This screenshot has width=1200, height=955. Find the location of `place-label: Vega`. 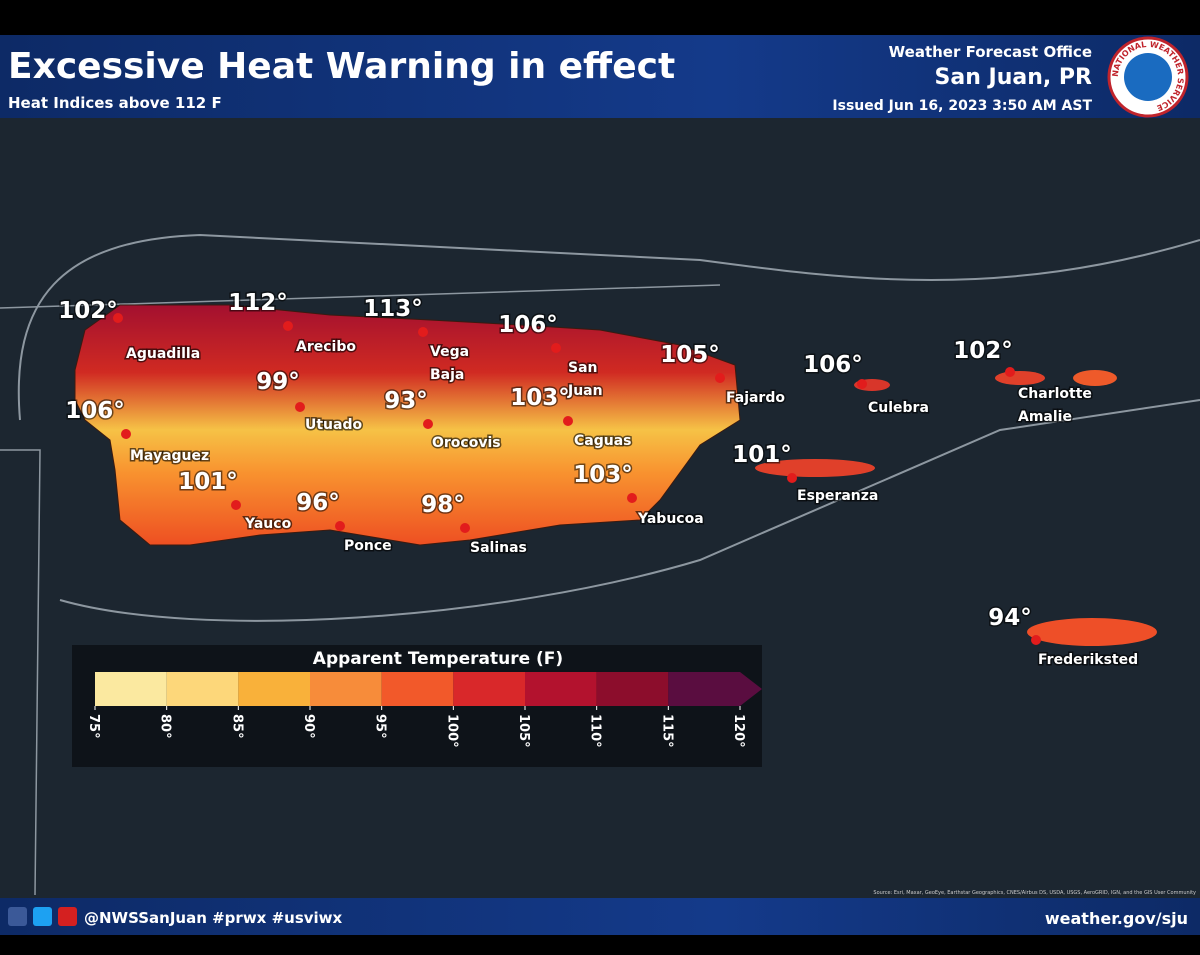

place-label: Vega is located at coordinates (449, 352).